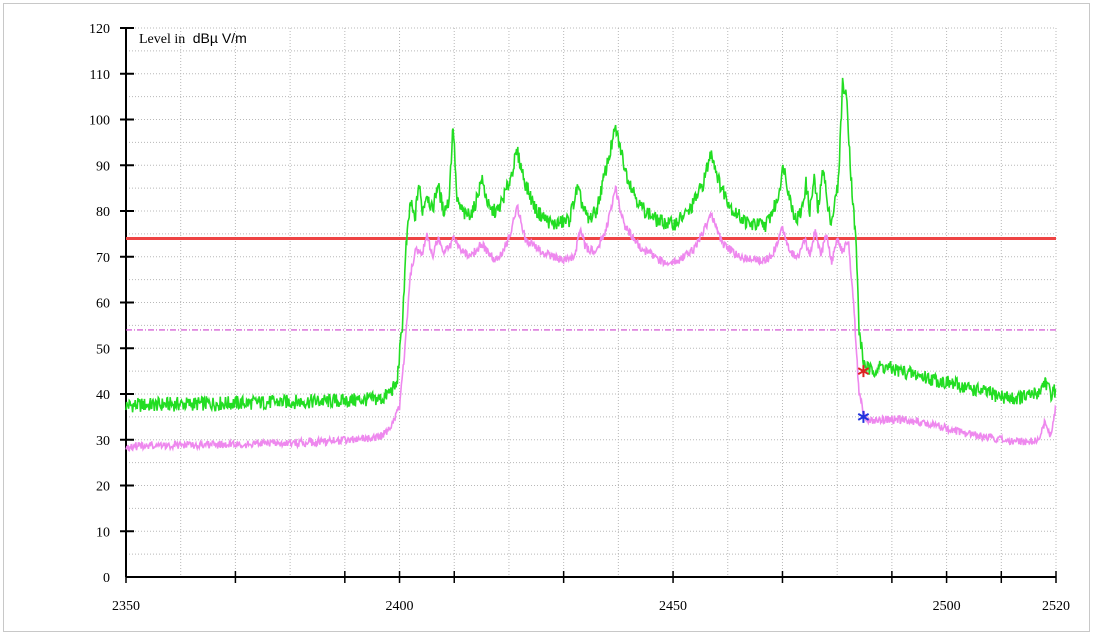  What do you see at coordinates (99, 121) in the screenshot?
I see `y-tick-label: 100` at bounding box center [99, 121].